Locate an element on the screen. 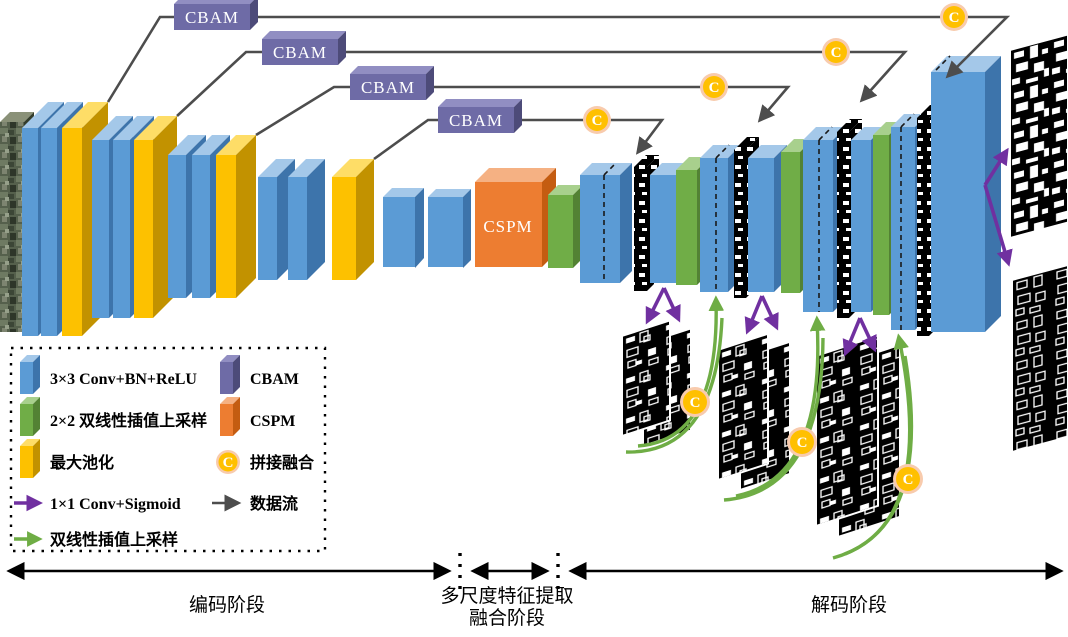 The height and width of the screenshot is (637, 1068). legend-label: CBAM is located at coordinates (274, 379).